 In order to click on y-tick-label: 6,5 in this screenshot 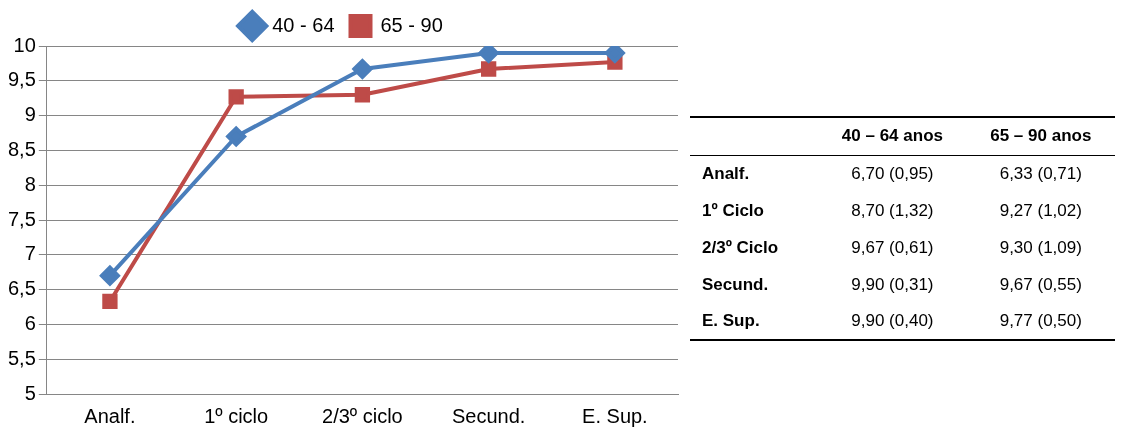, I will do `click(21, 288)`.